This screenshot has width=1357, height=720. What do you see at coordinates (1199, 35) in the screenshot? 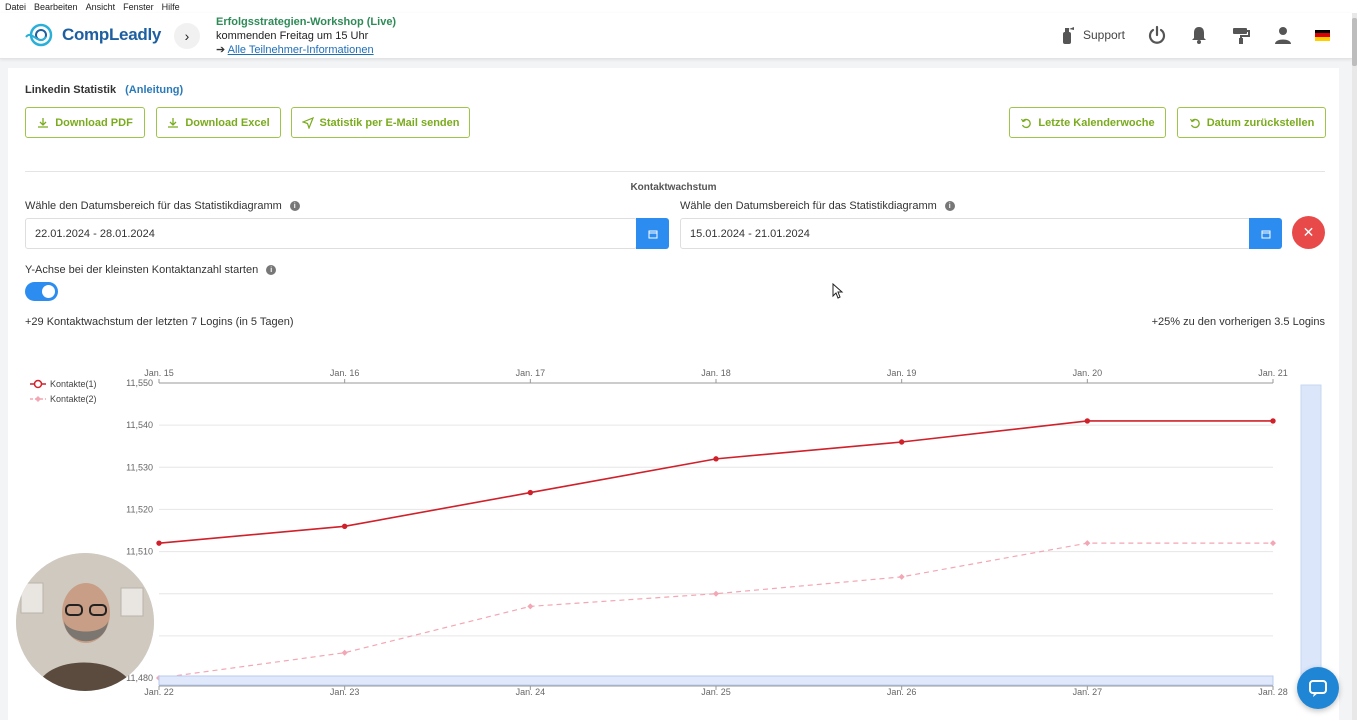
I see `bell-icon` at bounding box center [1199, 35].